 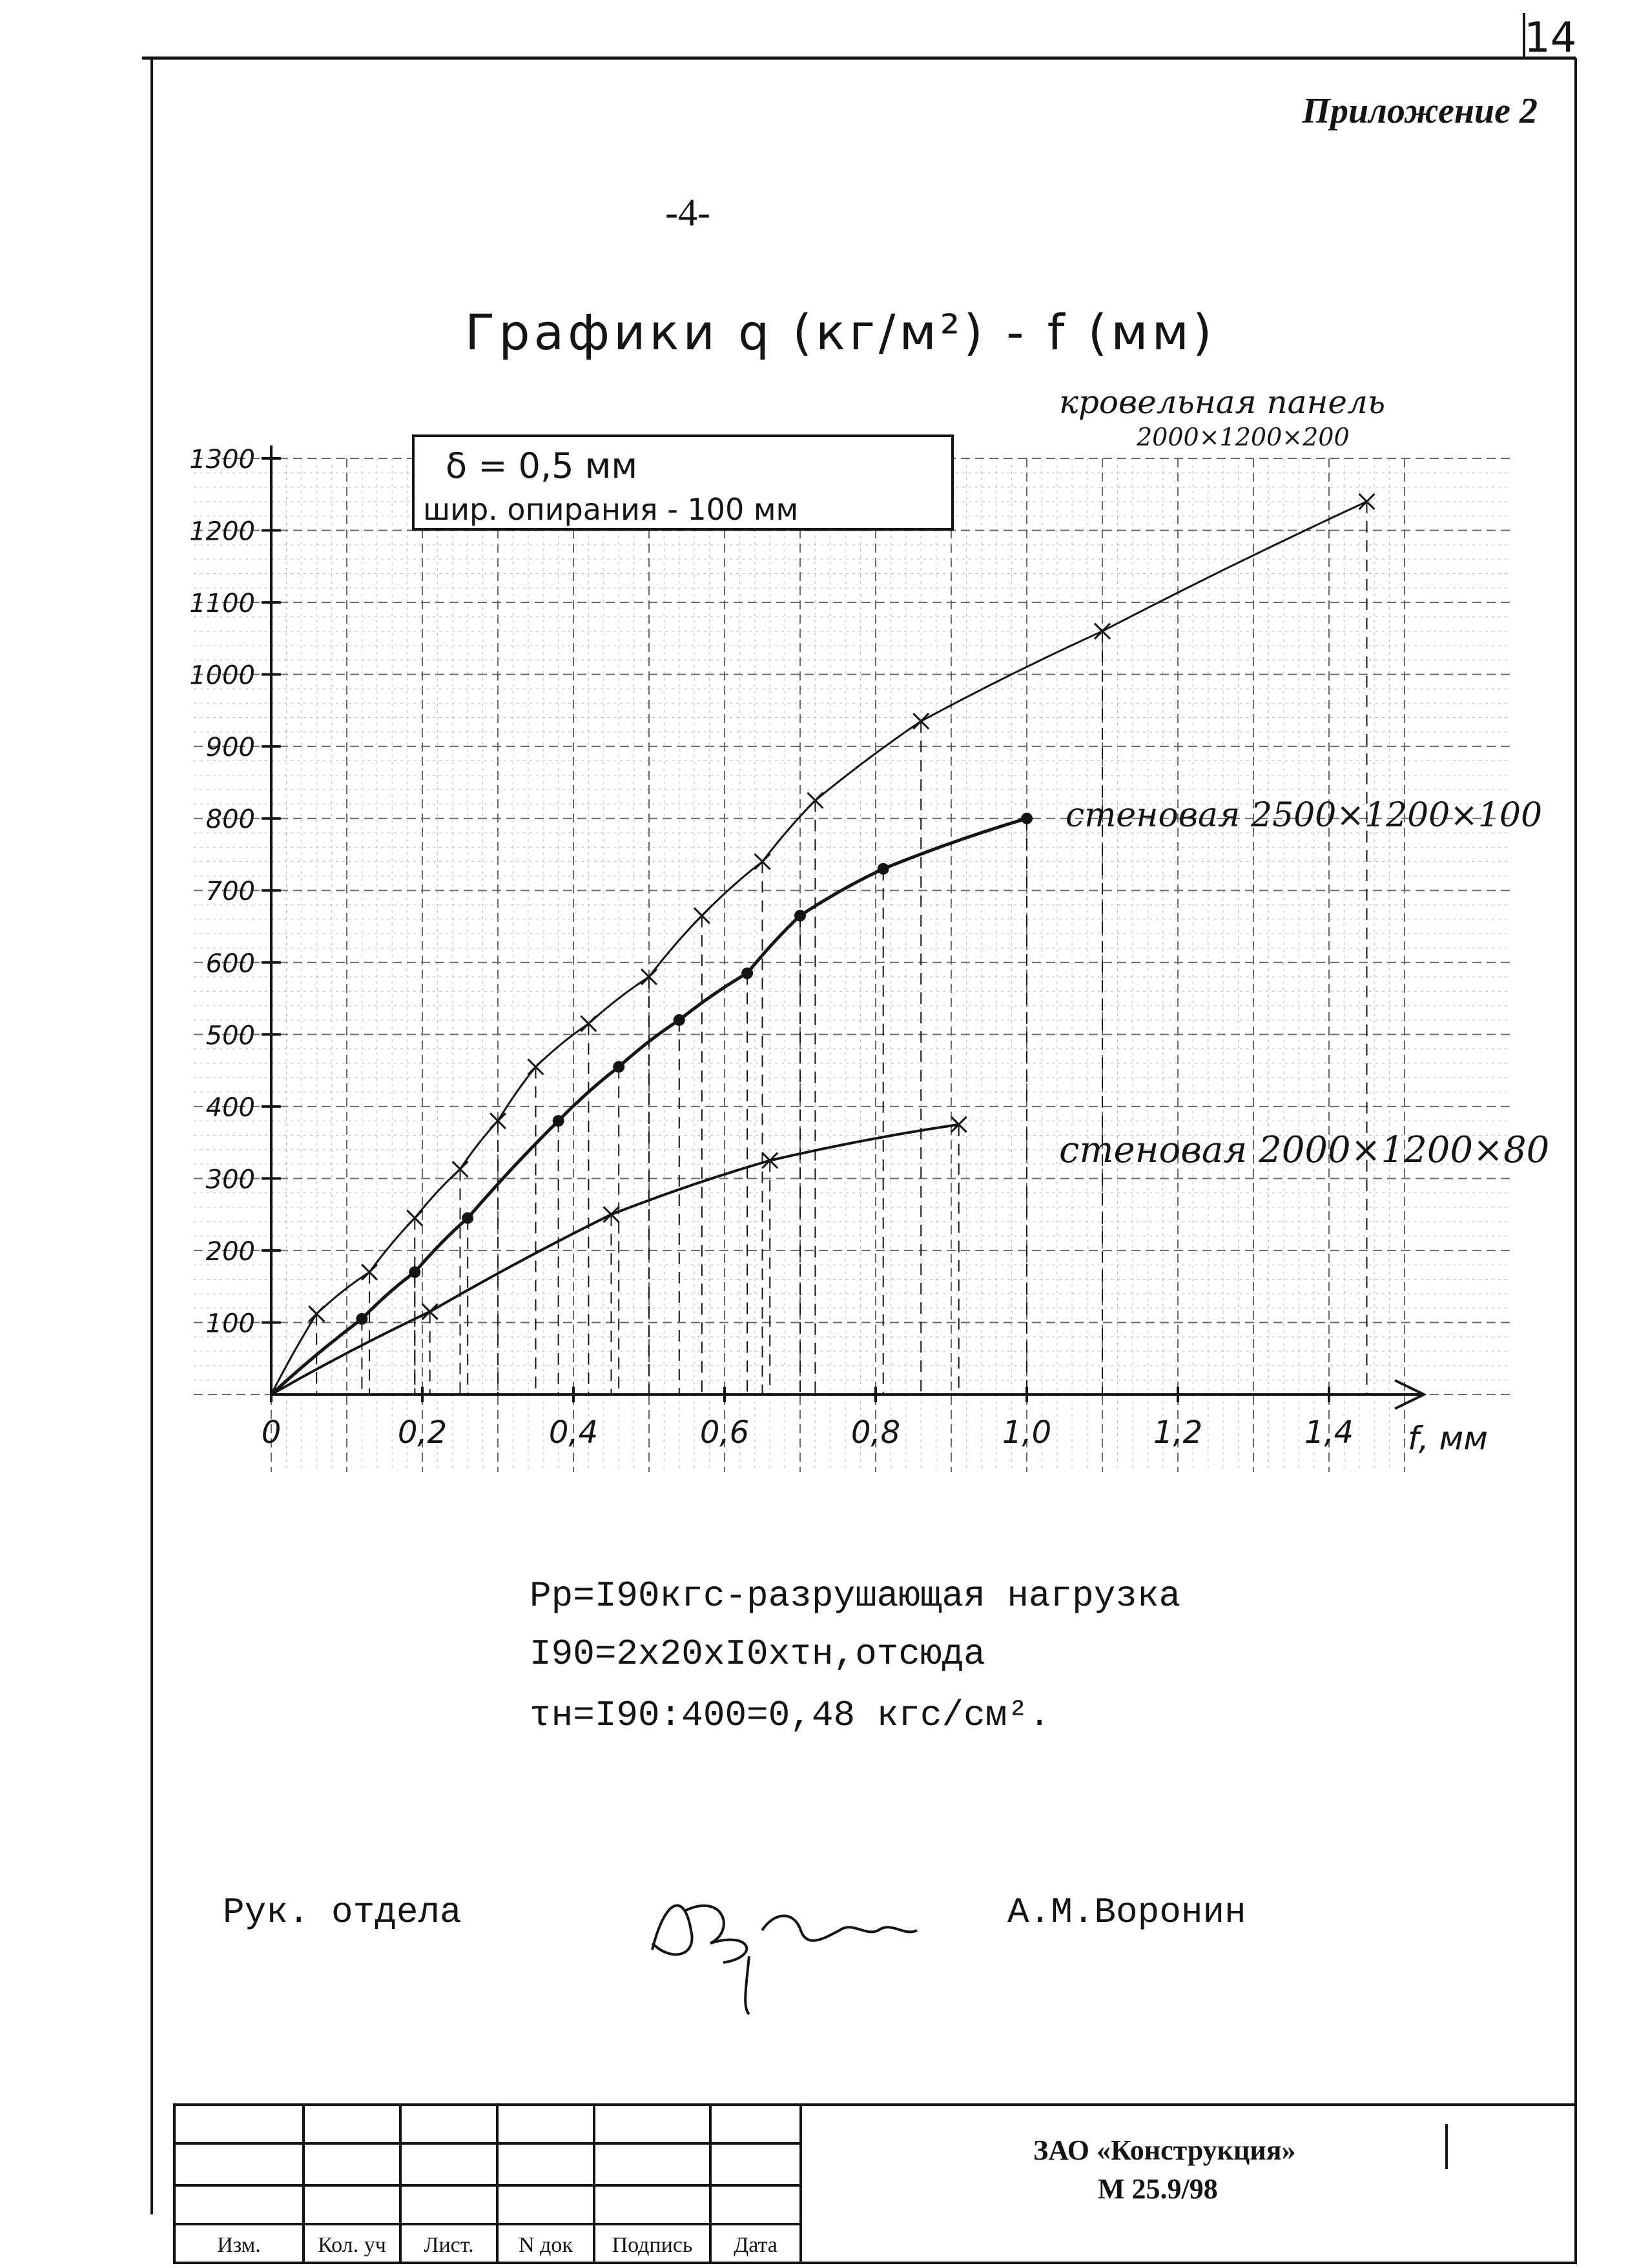 I want to click on page-number: -4-, so click(x=687, y=212).